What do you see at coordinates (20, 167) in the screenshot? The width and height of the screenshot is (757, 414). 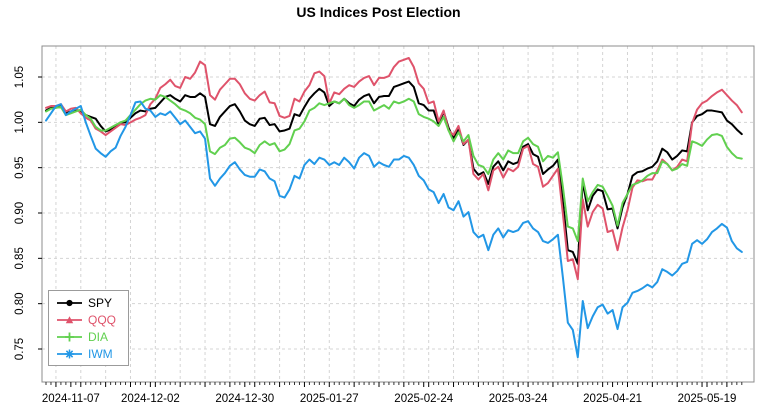 I see `y-tick-label: 0.95` at bounding box center [20, 167].